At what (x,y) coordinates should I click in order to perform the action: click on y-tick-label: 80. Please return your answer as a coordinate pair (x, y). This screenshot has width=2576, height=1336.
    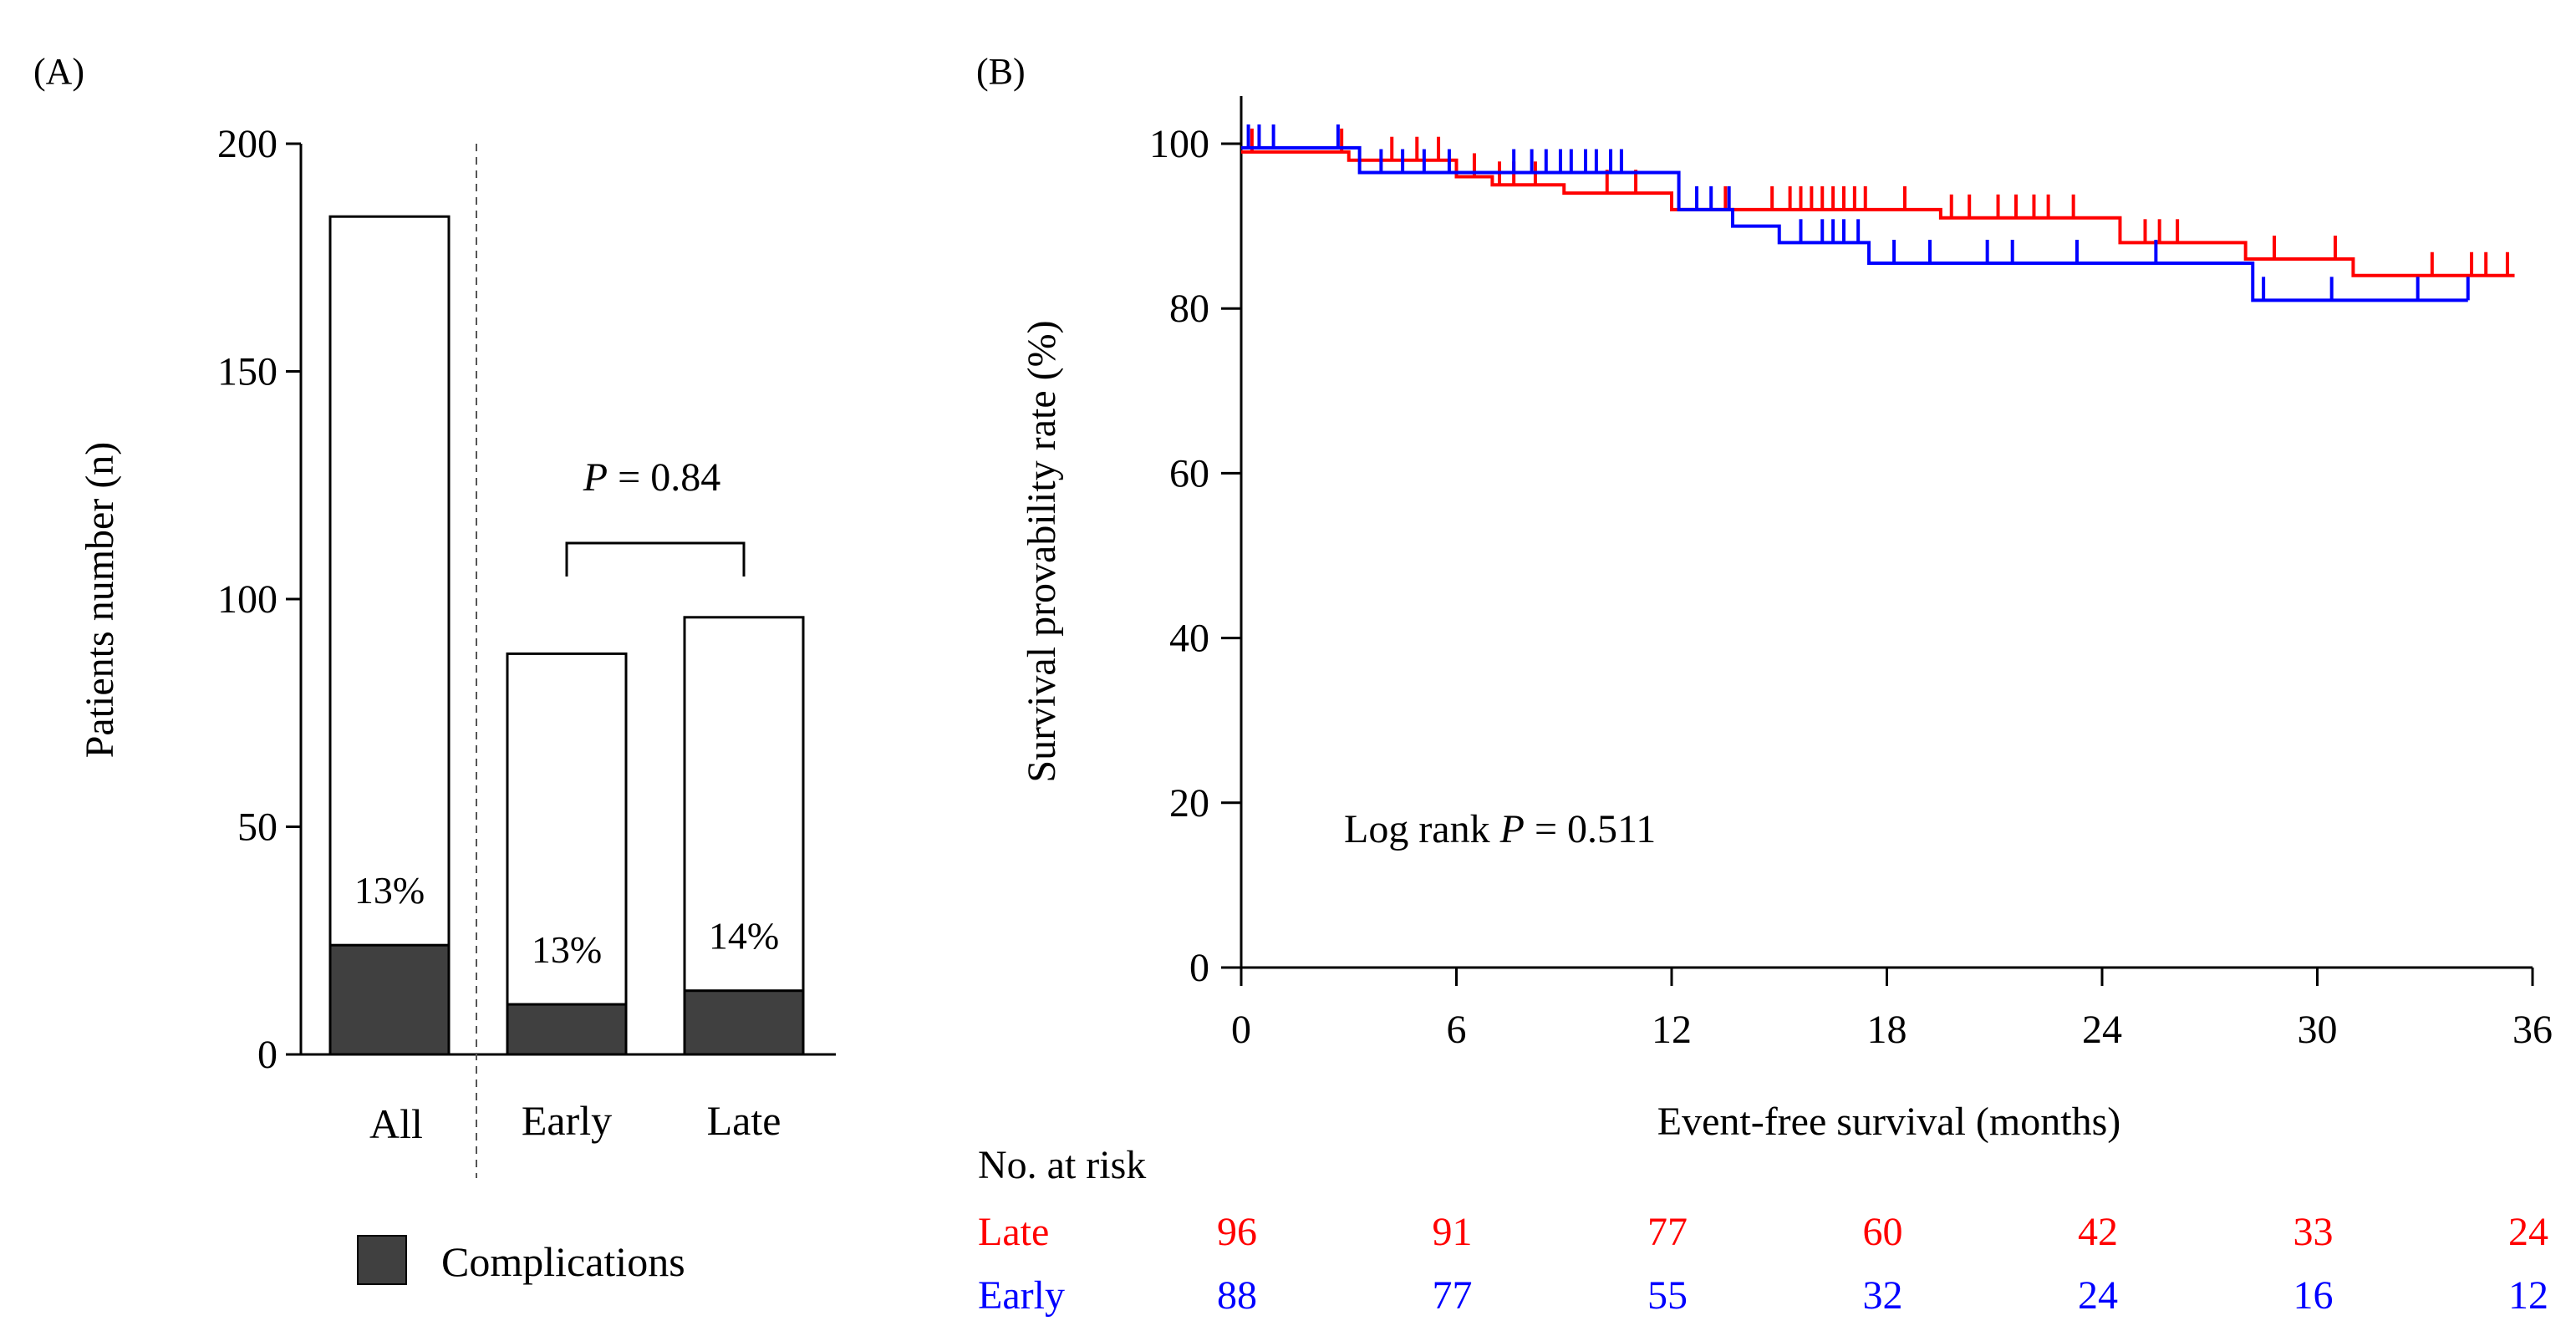
    Looking at the image, I should click on (1189, 309).